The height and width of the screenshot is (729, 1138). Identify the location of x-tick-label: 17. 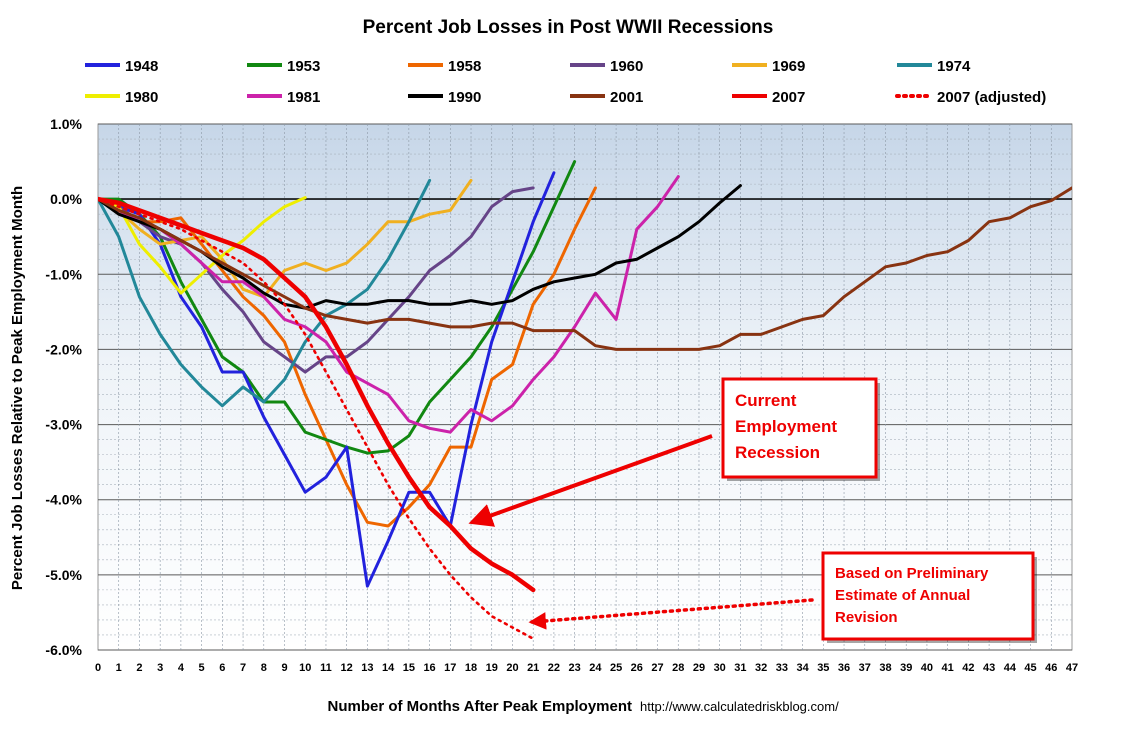
(450, 668).